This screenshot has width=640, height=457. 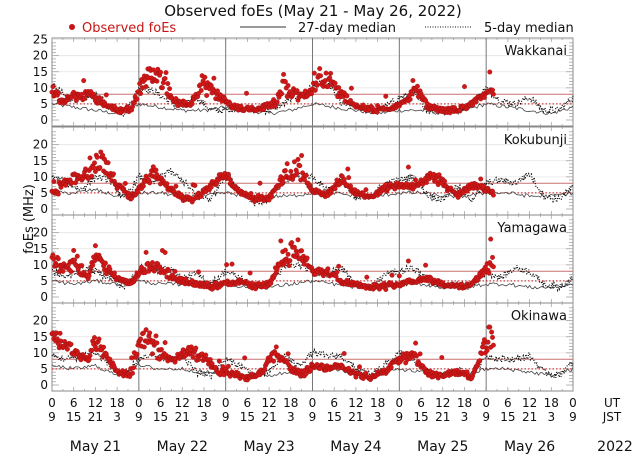 What do you see at coordinates (29, 219) in the screenshot?
I see `y-axis-label: foEs (MHz)` at bounding box center [29, 219].